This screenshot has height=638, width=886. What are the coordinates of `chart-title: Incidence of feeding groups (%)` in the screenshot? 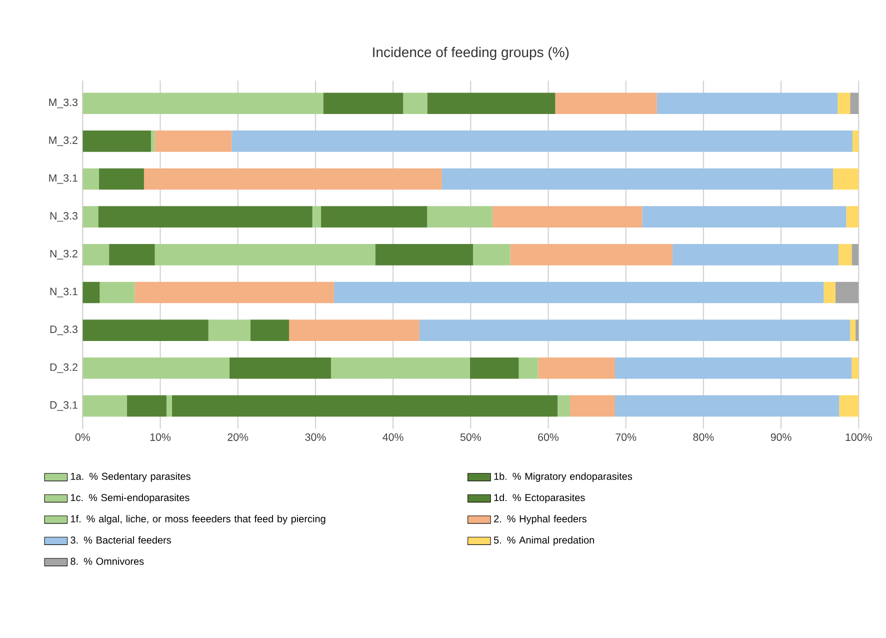 It's located at (471, 53).